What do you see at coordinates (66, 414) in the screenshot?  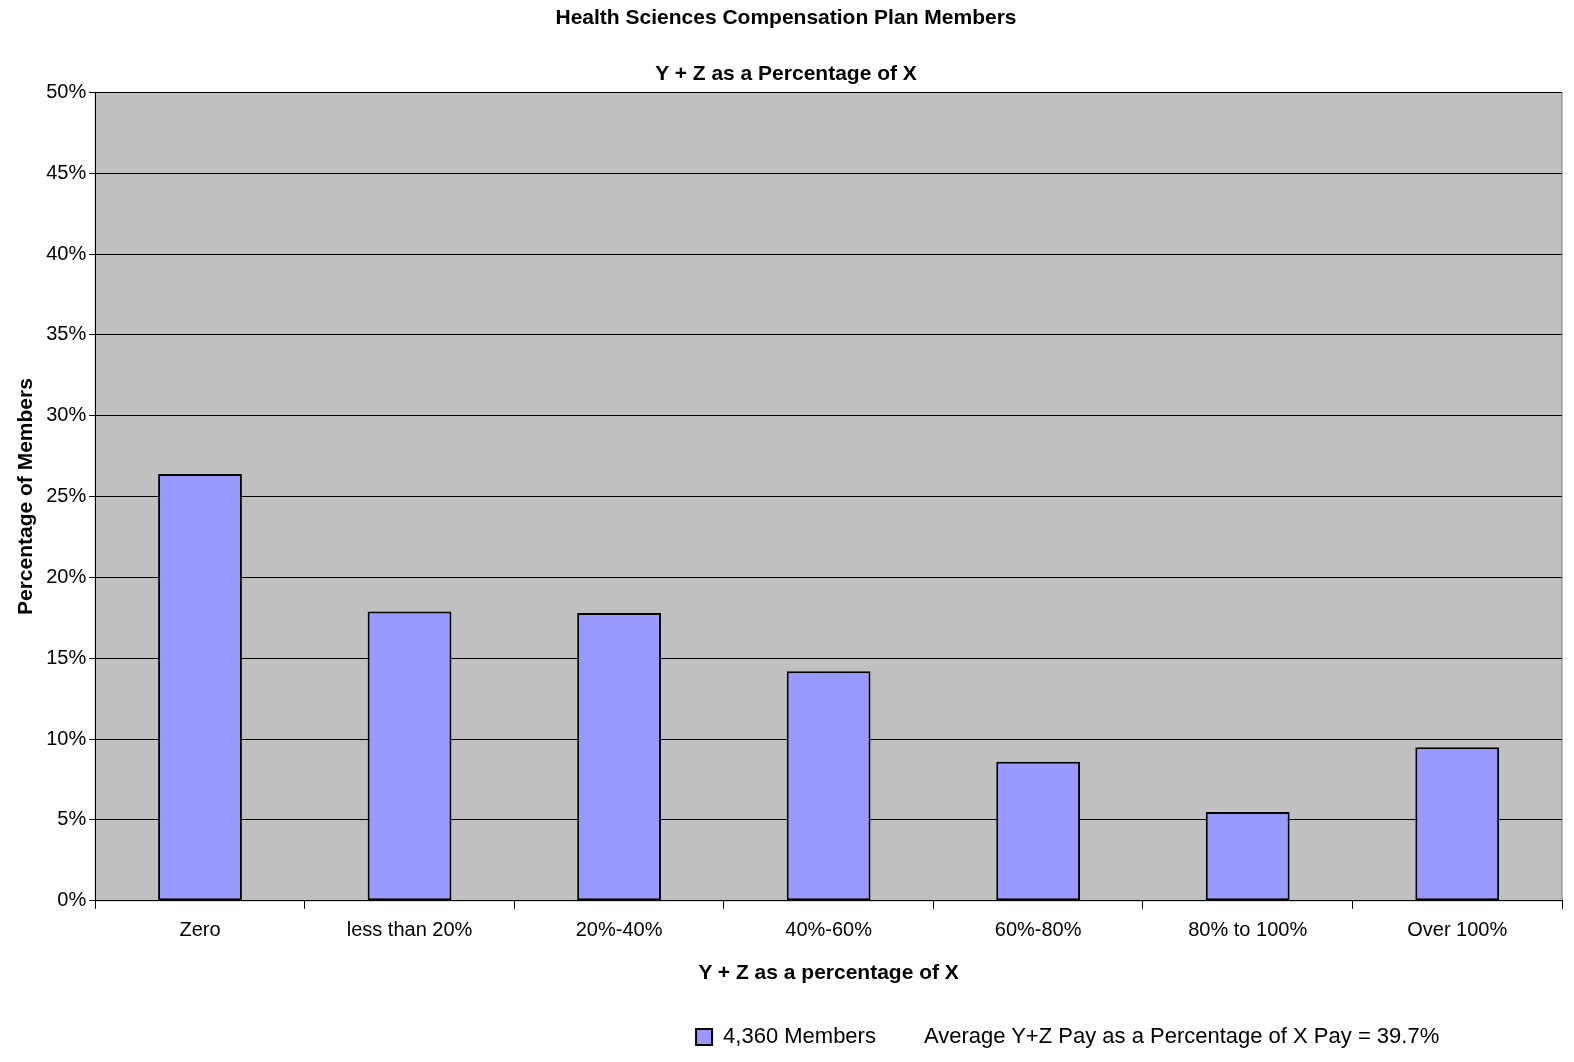 I see `y-tick-label: 30%` at bounding box center [66, 414].